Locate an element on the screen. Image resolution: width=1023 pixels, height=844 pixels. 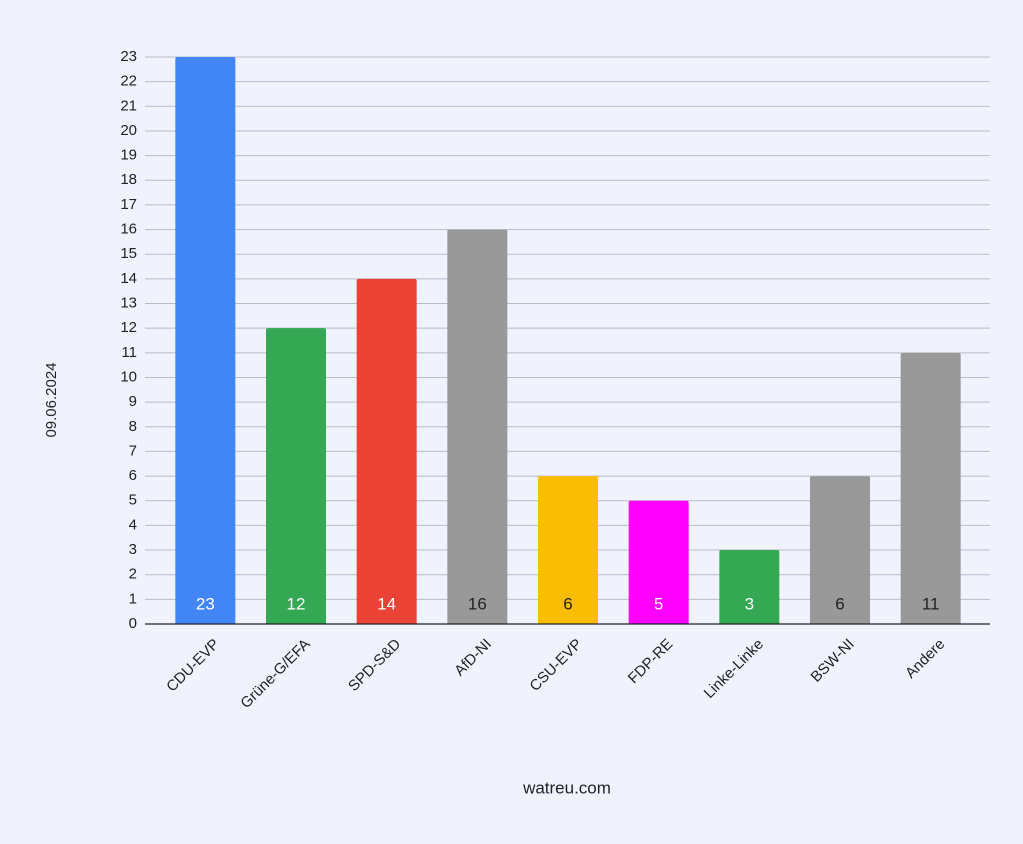
value-label: 12 is located at coordinates (296, 603).